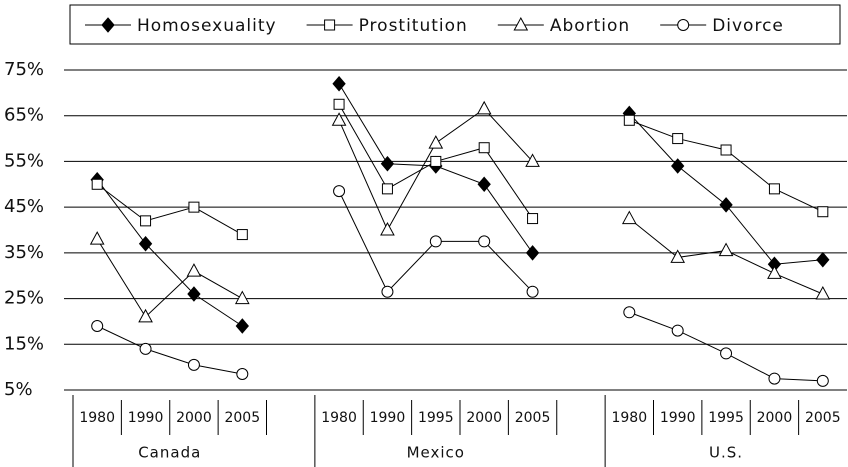 The image size is (848, 467). I want to click on legend-label: Homosexuality, so click(207, 26).